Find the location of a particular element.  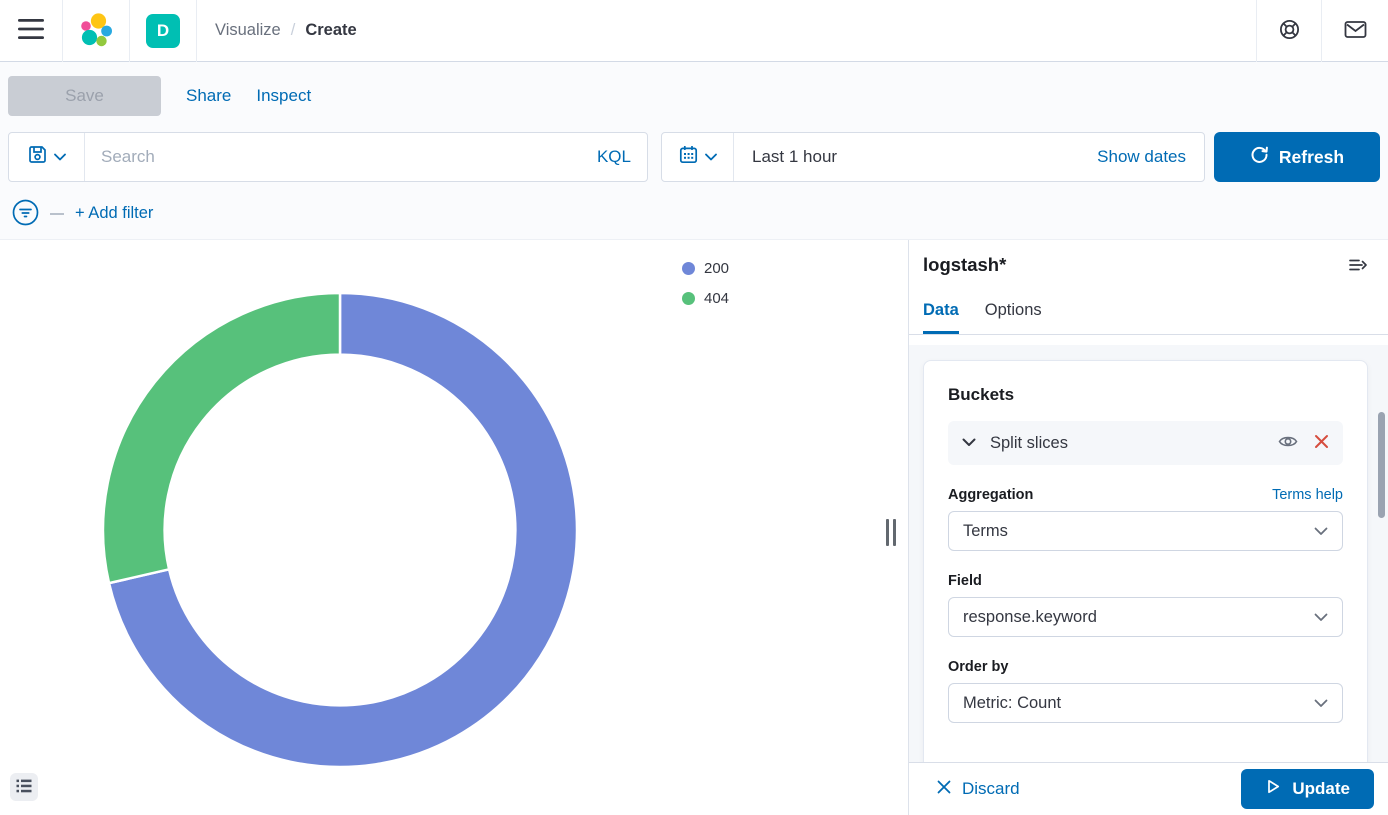

menu-right-icon is located at coordinates (1358, 268).